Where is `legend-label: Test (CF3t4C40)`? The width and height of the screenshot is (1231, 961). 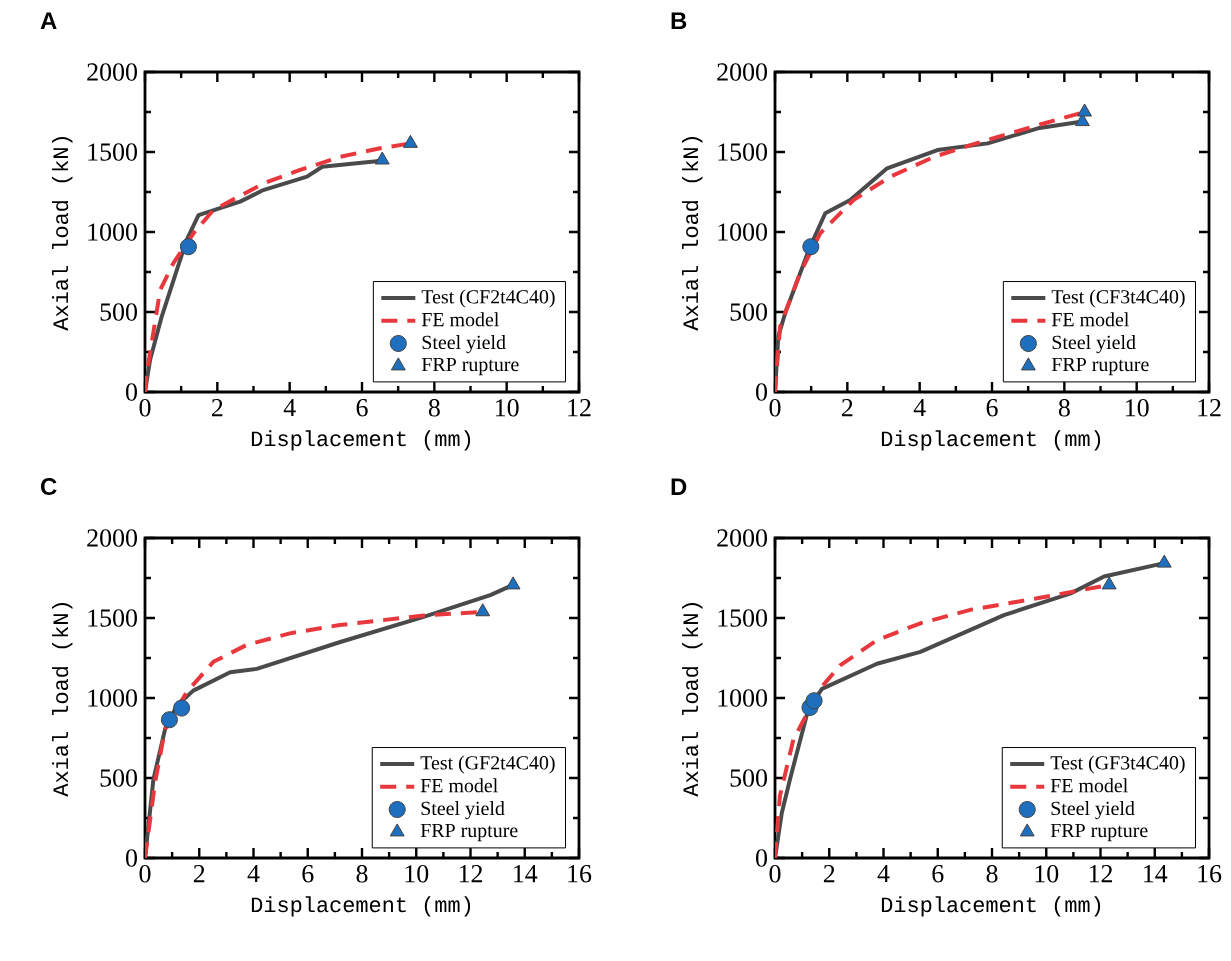
legend-label: Test (CF3t4C40) is located at coordinates (1118, 298).